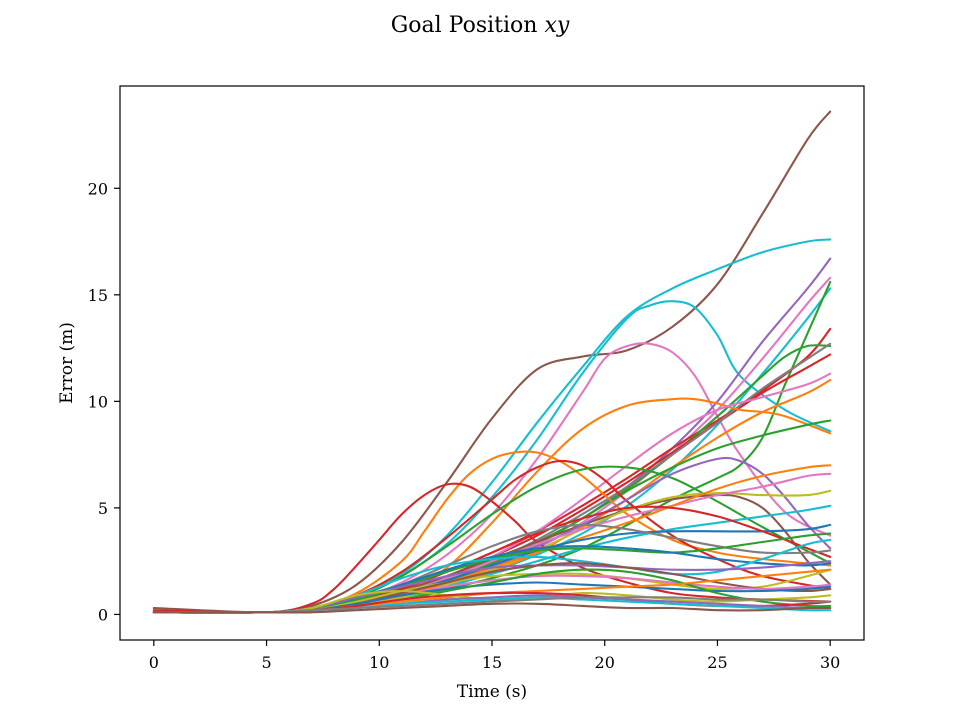 The width and height of the screenshot is (960, 720). I want to click on y-tick-label: 10, so click(98, 401).